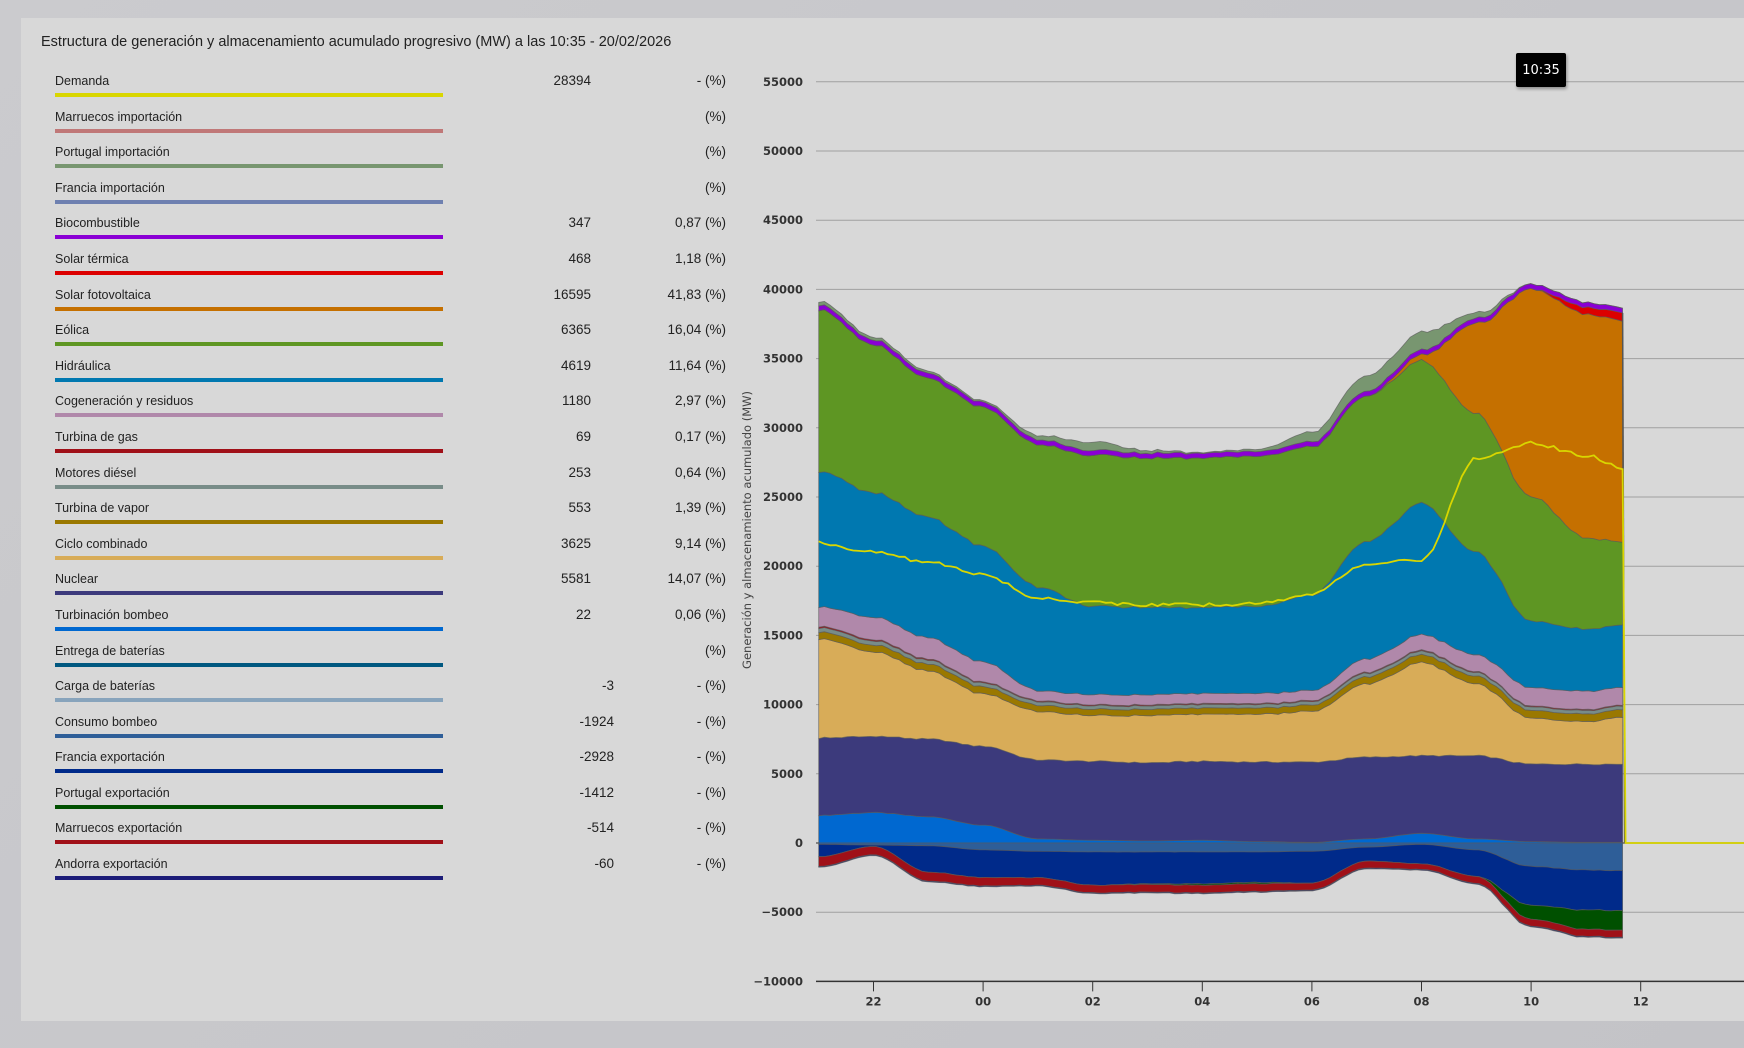 This screenshot has width=1744, height=1048. Describe the element at coordinates (1541, 70) in the screenshot. I see `time-tooltip: 10:35` at that location.